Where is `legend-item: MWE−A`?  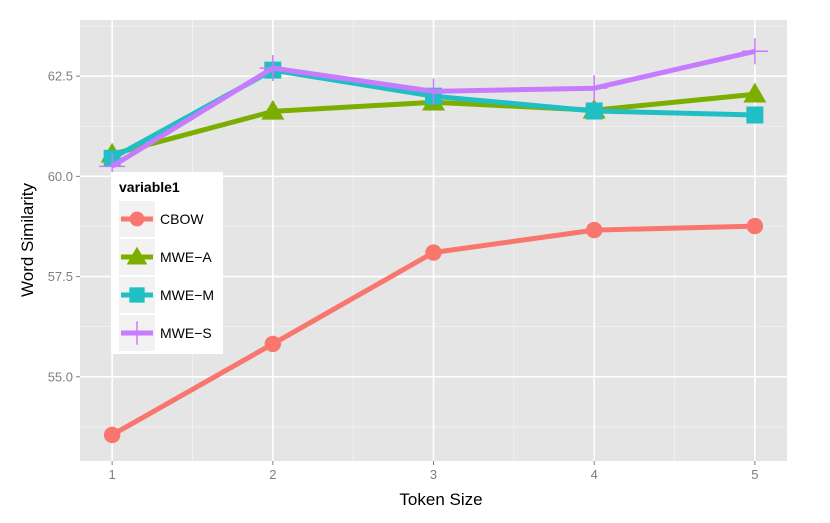 legend-item: MWE−A is located at coordinates (165, 257).